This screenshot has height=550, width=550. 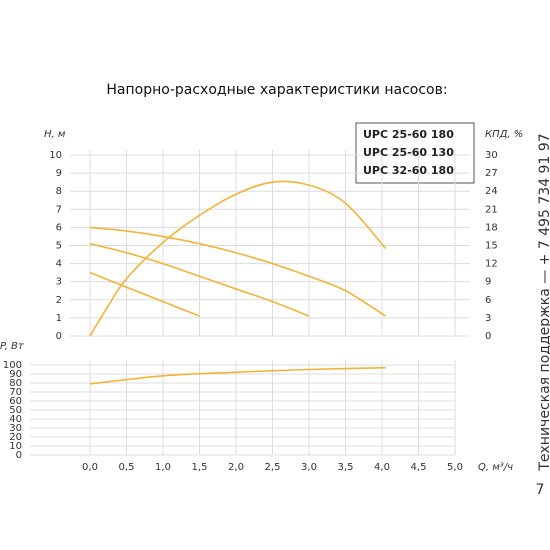 I want to click on x-tick-label: 3,0, so click(x=309, y=467).